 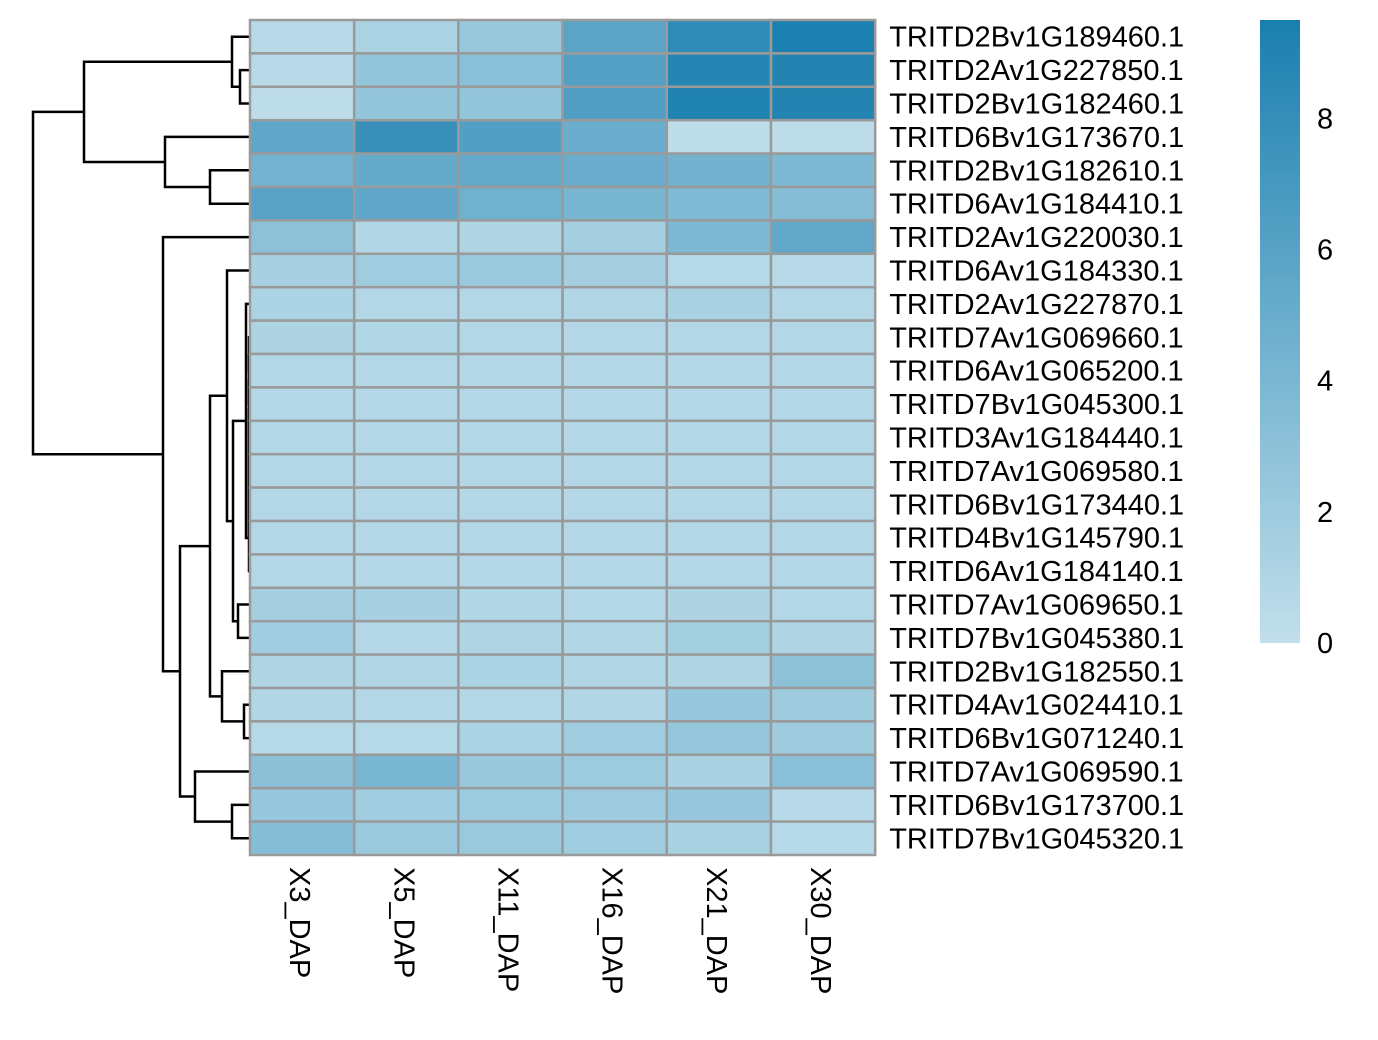 What do you see at coordinates (1036, 439) in the screenshot?
I see `row-label: TRITD3Av1G184440.1` at bounding box center [1036, 439].